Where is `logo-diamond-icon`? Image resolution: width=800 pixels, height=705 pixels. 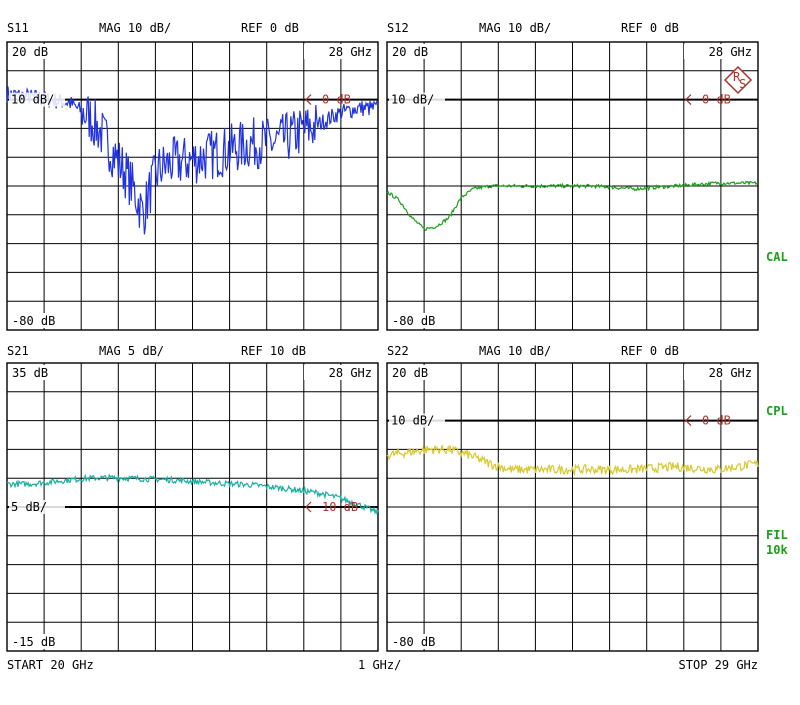 logo-diamond-icon is located at coordinates (738, 80).